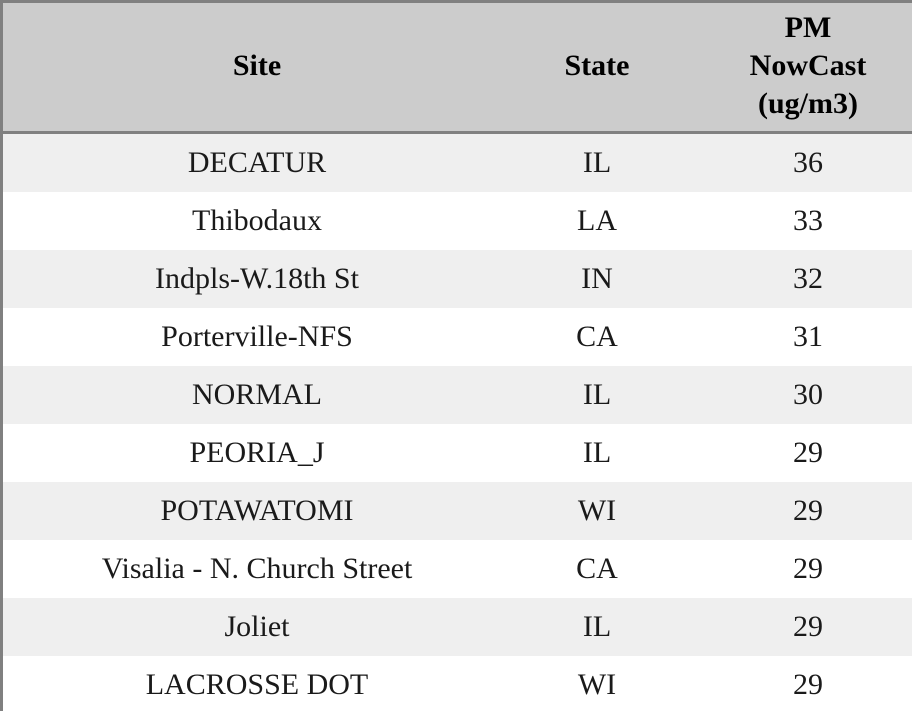 This screenshot has height=714, width=912. What do you see at coordinates (257, 511) in the screenshot?
I see `cell-site: POTAWATOMI` at bounding box center [257, 511].